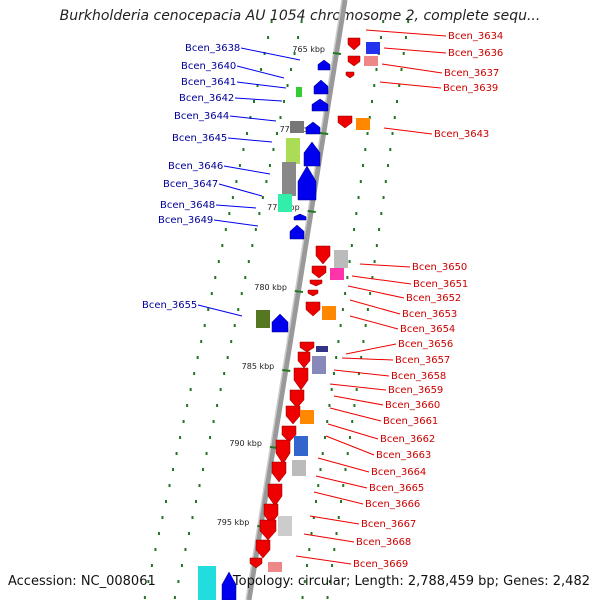  What do you see at coordinates (425, 344) in the screenshot?
I see `reverse-gene-label: Bcen_3656` at bounding box center [425, 344].